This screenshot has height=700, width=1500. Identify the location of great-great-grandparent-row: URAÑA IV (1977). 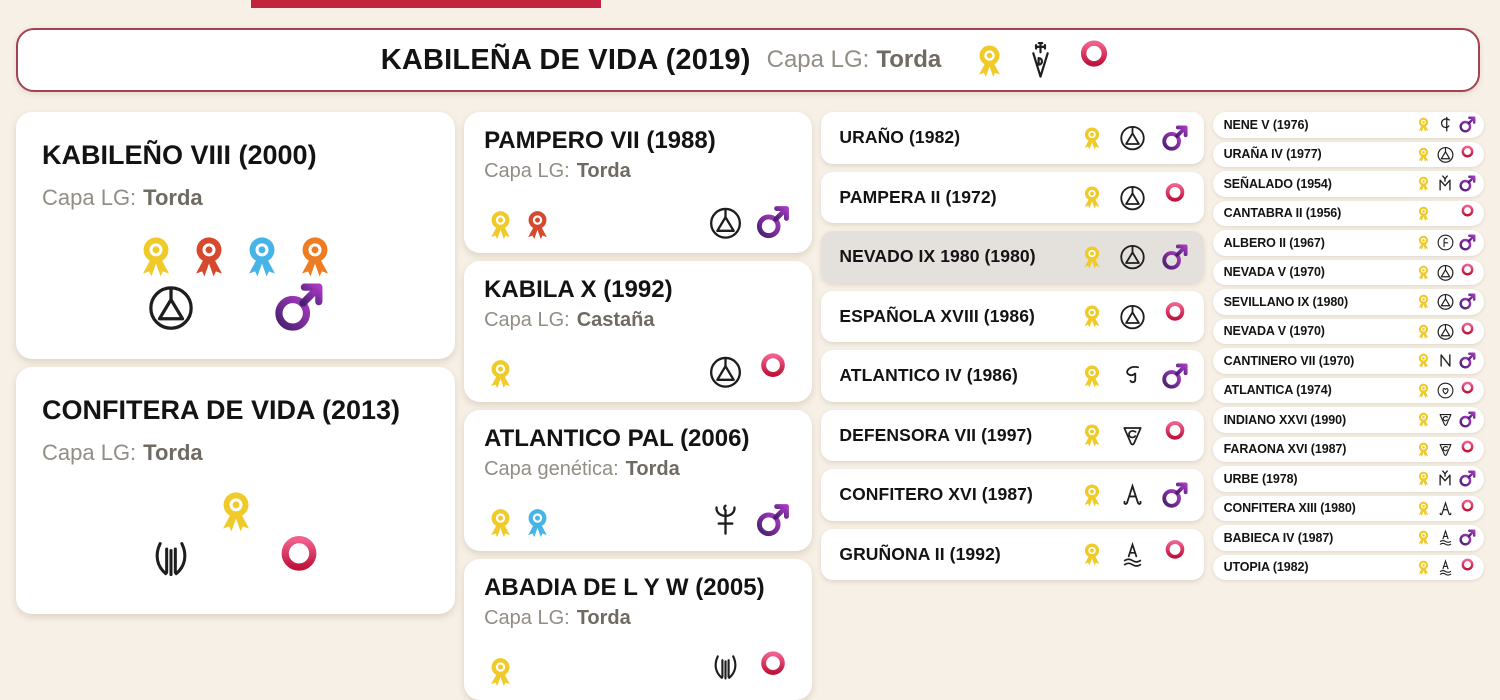
(1348, 154).